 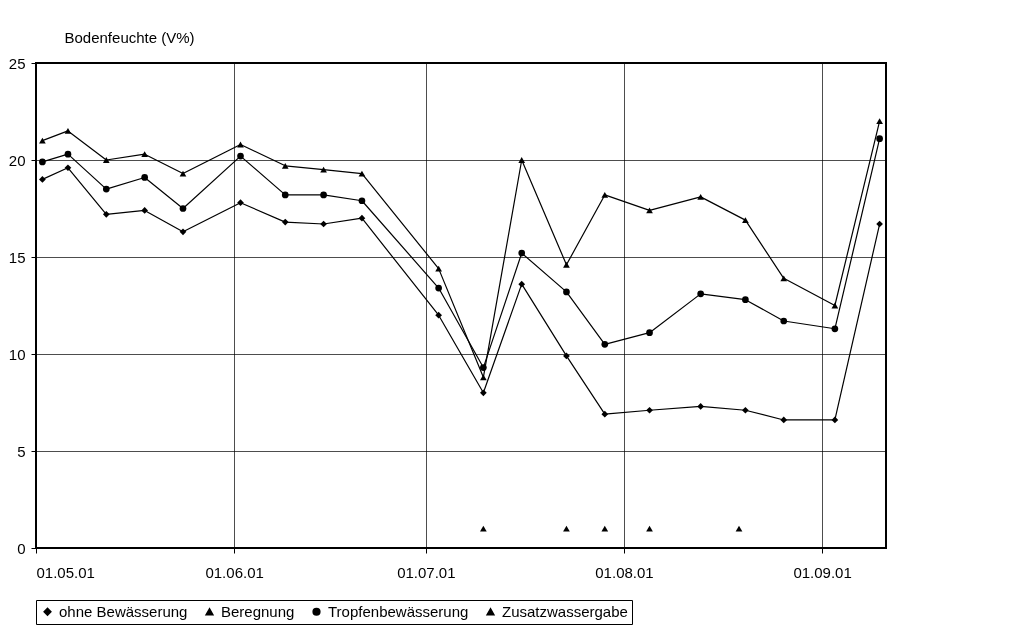 What do you see at coordinates (234, 572) in the screenshot?
I see `x-tick-label: 01.06.01` at bounding box center [234, 572].